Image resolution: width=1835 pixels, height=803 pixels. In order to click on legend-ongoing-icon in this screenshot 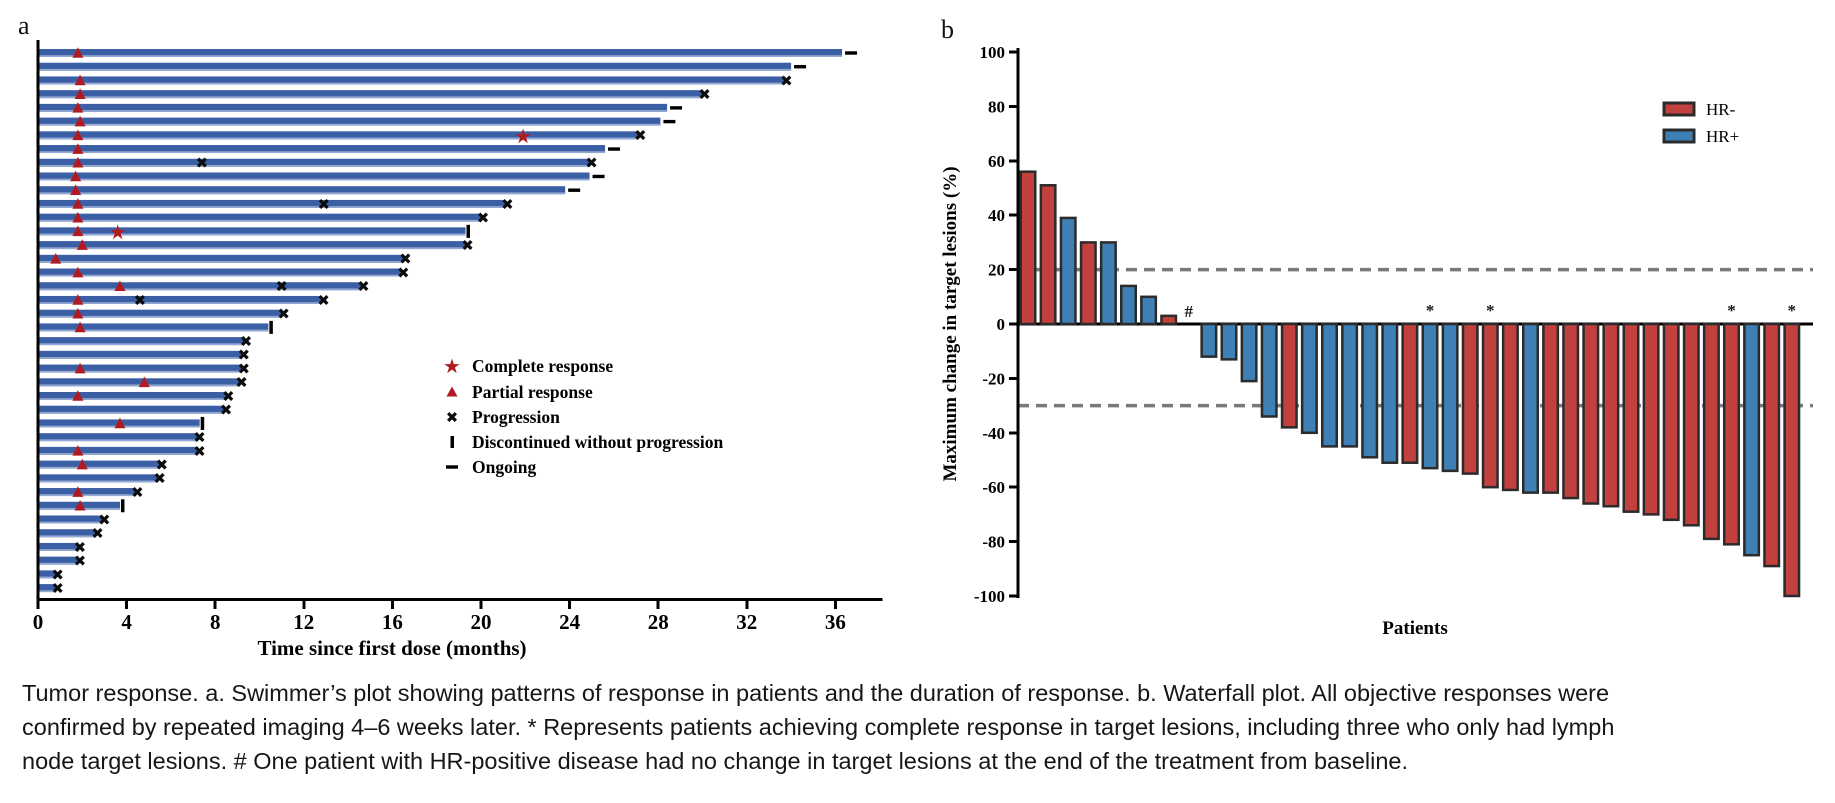, I will do `click(452, 467)`.